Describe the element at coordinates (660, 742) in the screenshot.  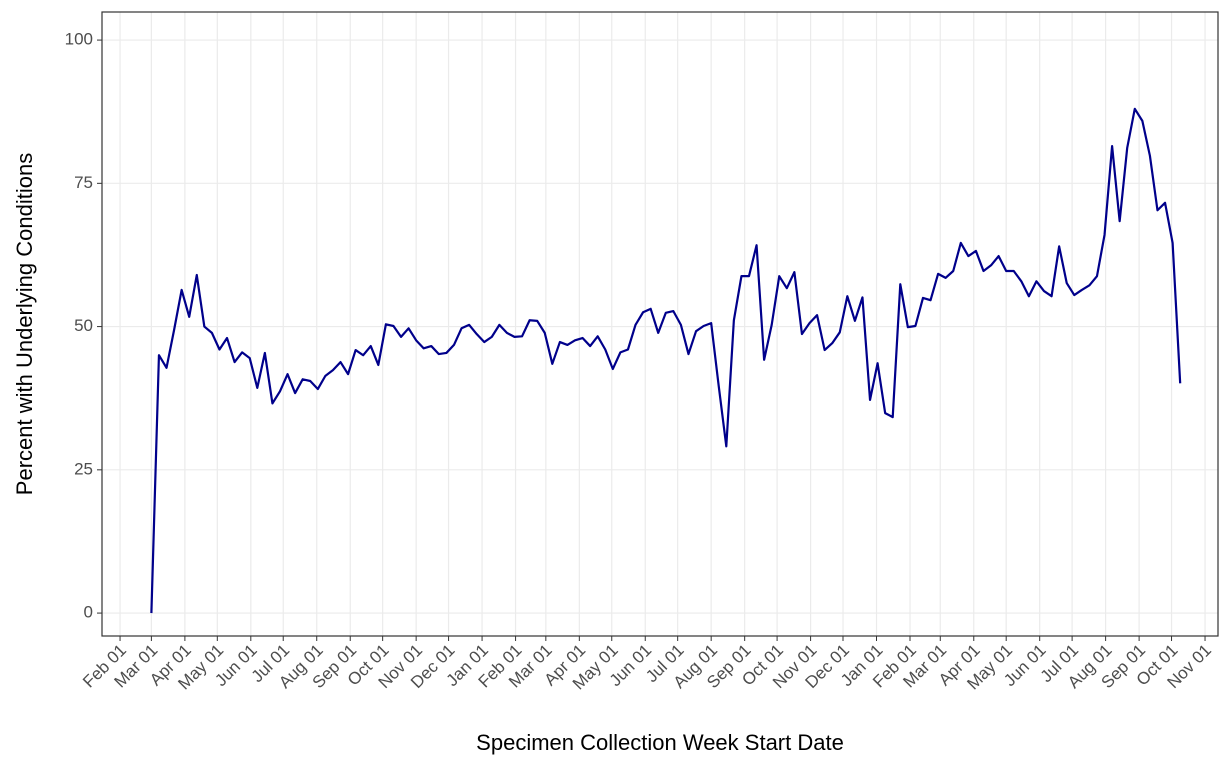
I see `x-axis-title: Specimen Collection Week Start Date` at that location.